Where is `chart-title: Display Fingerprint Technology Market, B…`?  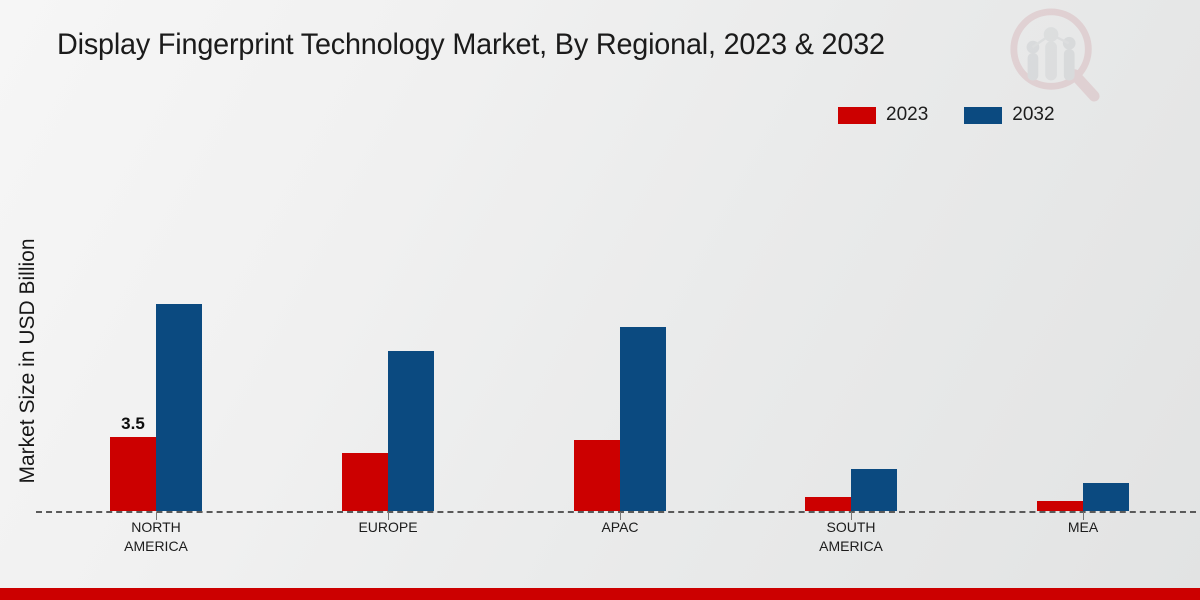
chart-title: Display Fingerprint Technology Market, B… is located at coordinates (471, 44).